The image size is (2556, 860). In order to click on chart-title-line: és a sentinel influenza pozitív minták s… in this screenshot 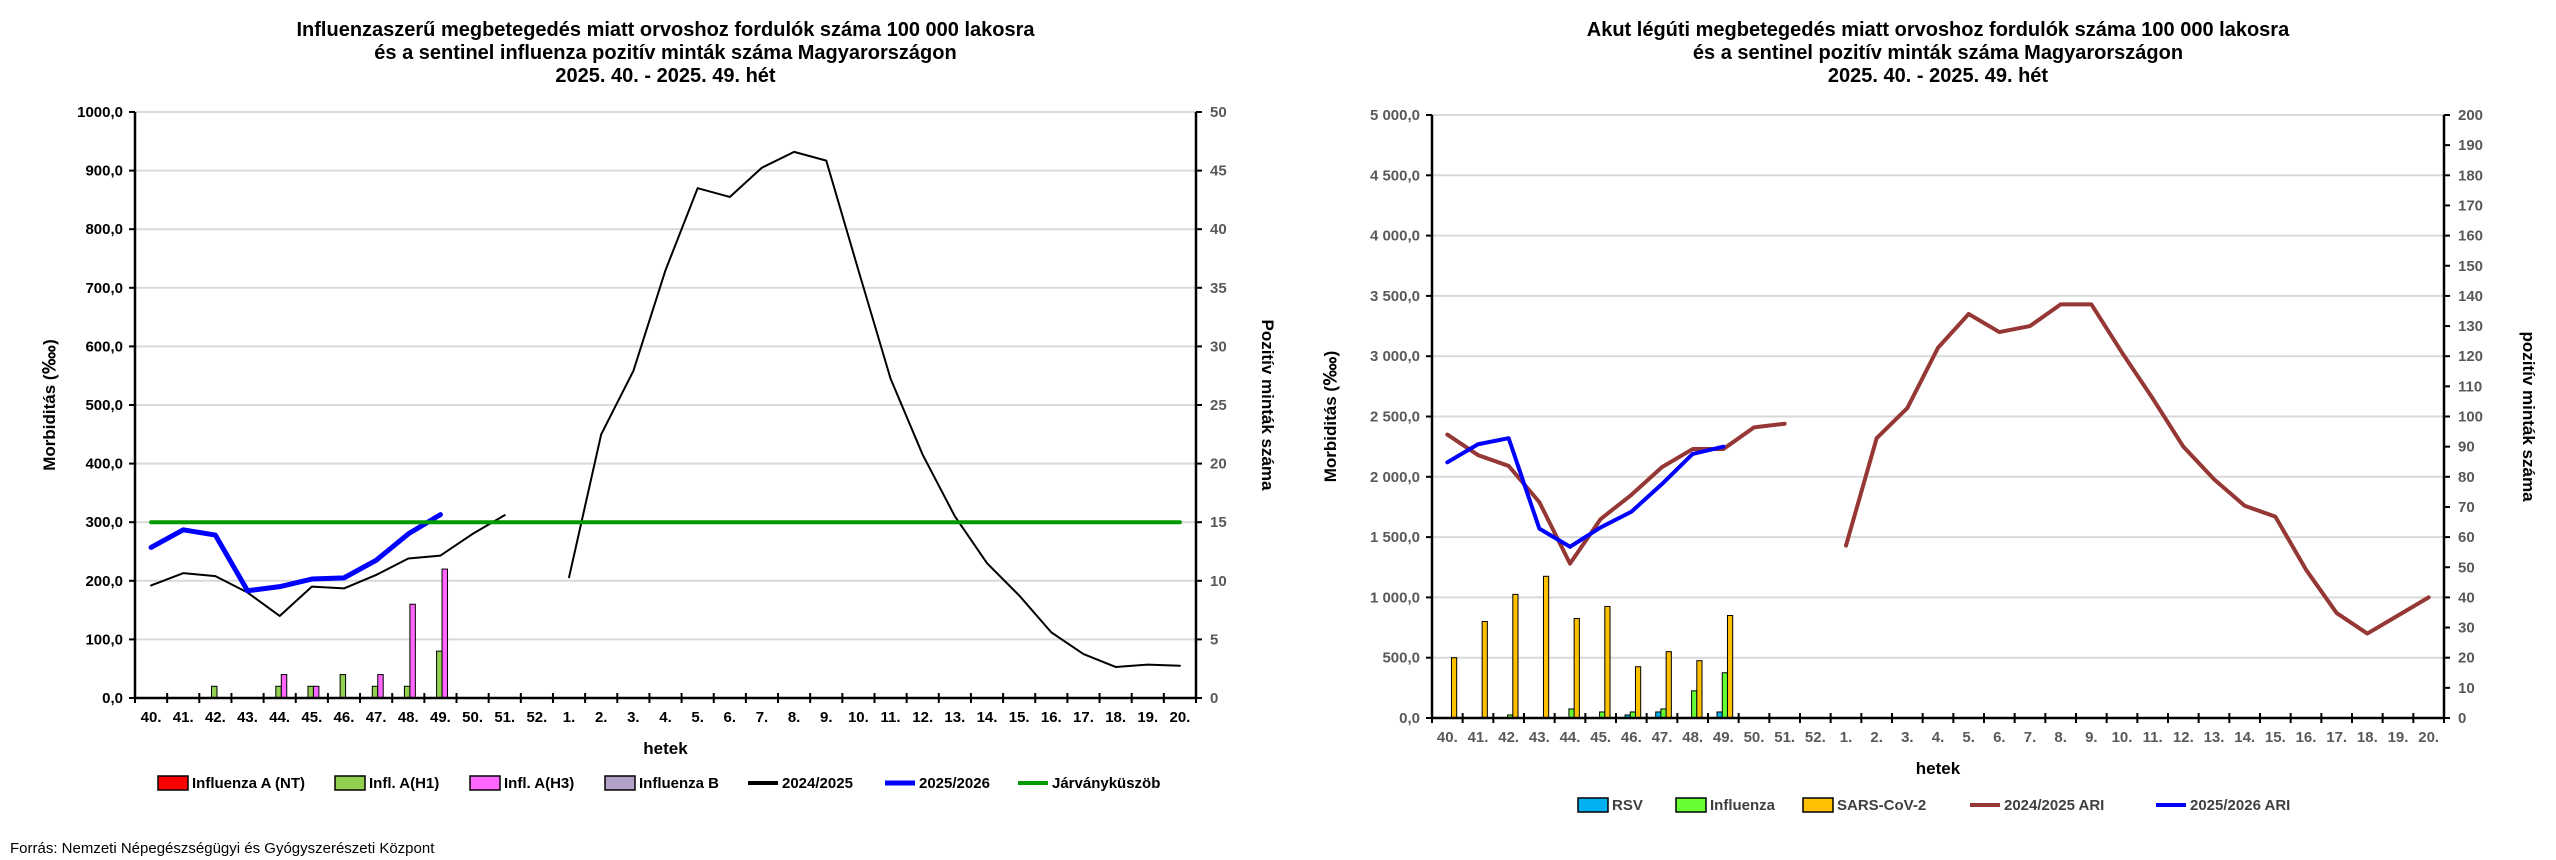, I will do `click(665, 53)`.